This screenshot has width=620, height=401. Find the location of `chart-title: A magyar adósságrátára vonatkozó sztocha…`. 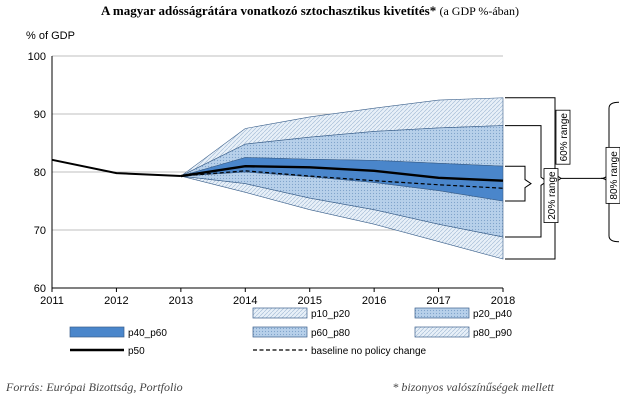

chart-title: A magyar adósságrátára vonatkozó sztocha… is located at coordinates (310, 11).